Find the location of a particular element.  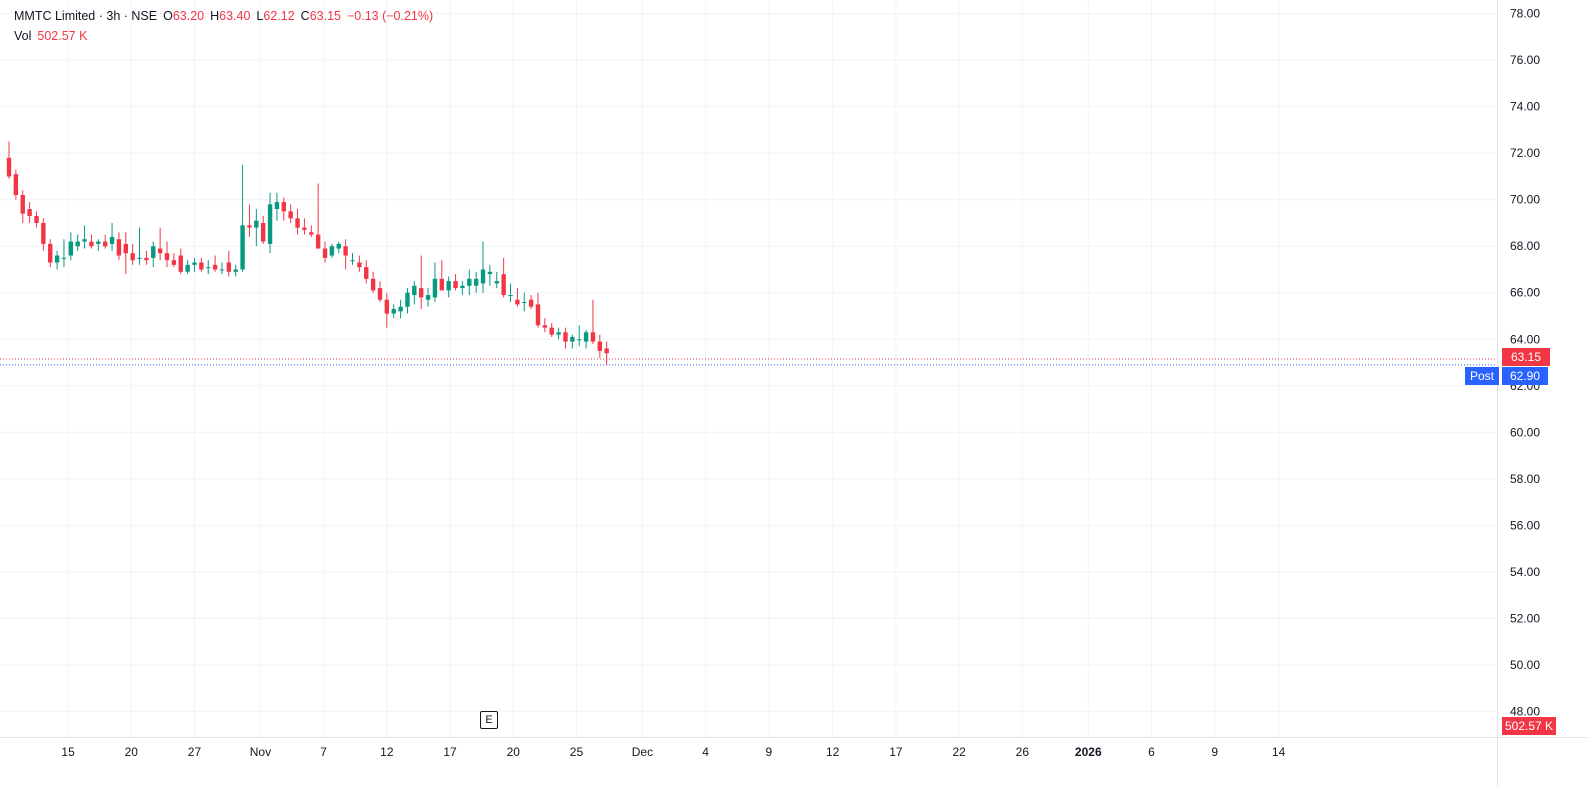

change-value: −0.13 (−0.21%) is located at coordinates (390, 16).